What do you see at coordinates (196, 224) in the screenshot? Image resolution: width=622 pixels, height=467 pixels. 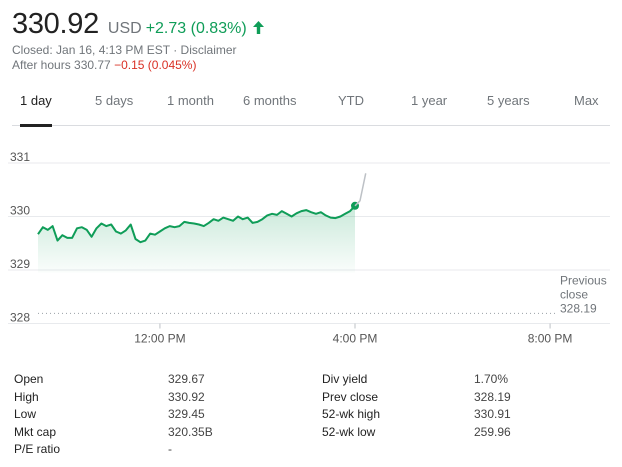 I see `price-line` at bounding box center [196, 224].